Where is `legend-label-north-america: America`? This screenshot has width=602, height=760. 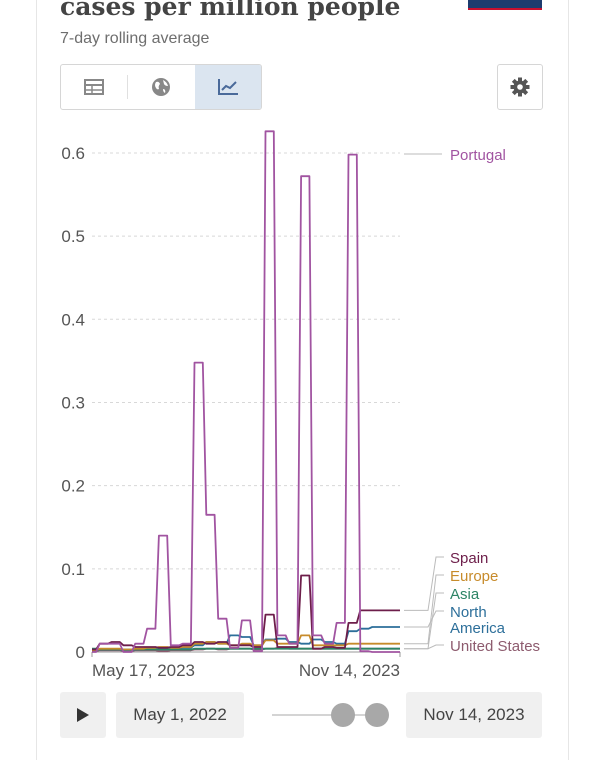 legend-label-north-america: America is located at coordinates (478, 628).